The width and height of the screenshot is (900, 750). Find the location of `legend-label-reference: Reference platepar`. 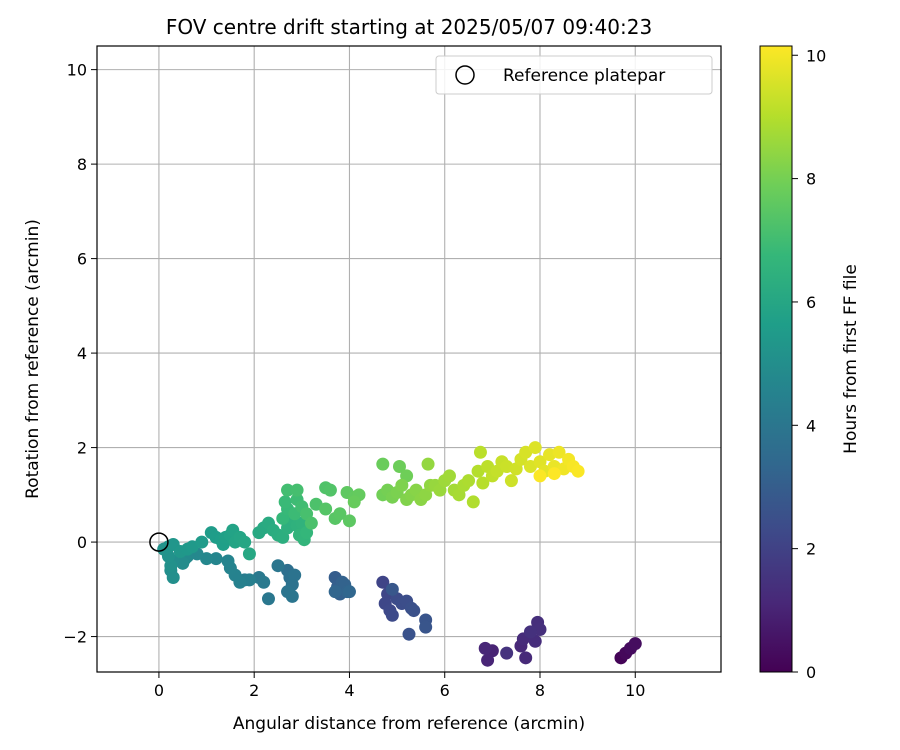

legend-label-reference: Reference platepar is located at coordinates (584, 76).